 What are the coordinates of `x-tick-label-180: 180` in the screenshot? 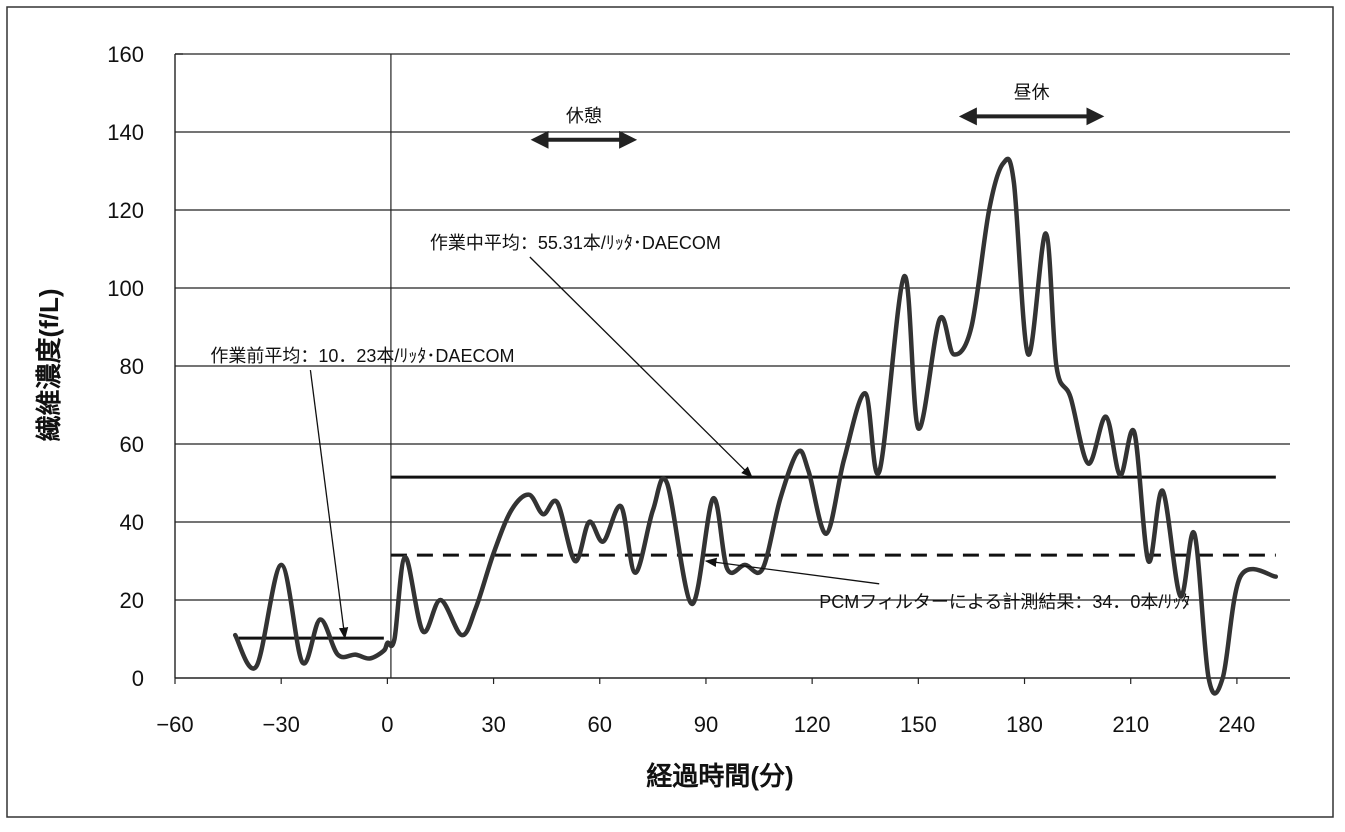 It's located at (1024, 724).